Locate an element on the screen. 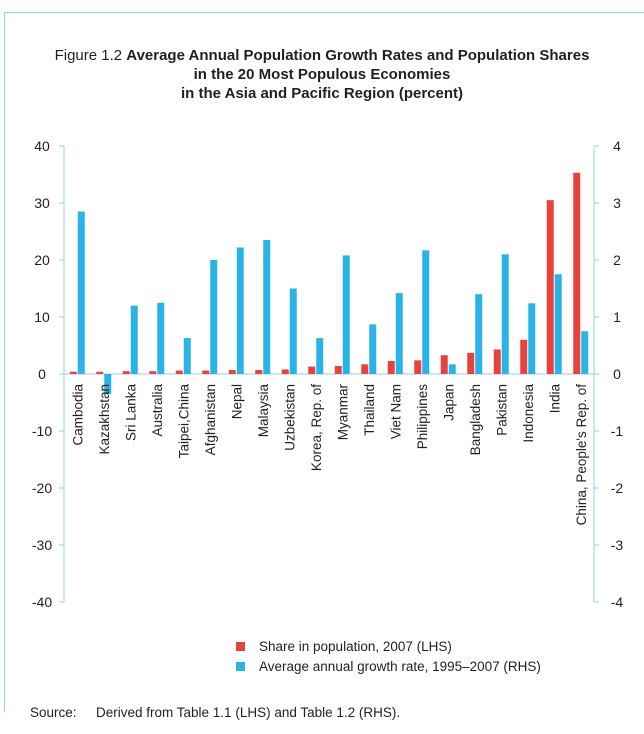  category-label: Malaysia is located at coordinates (263, 411).